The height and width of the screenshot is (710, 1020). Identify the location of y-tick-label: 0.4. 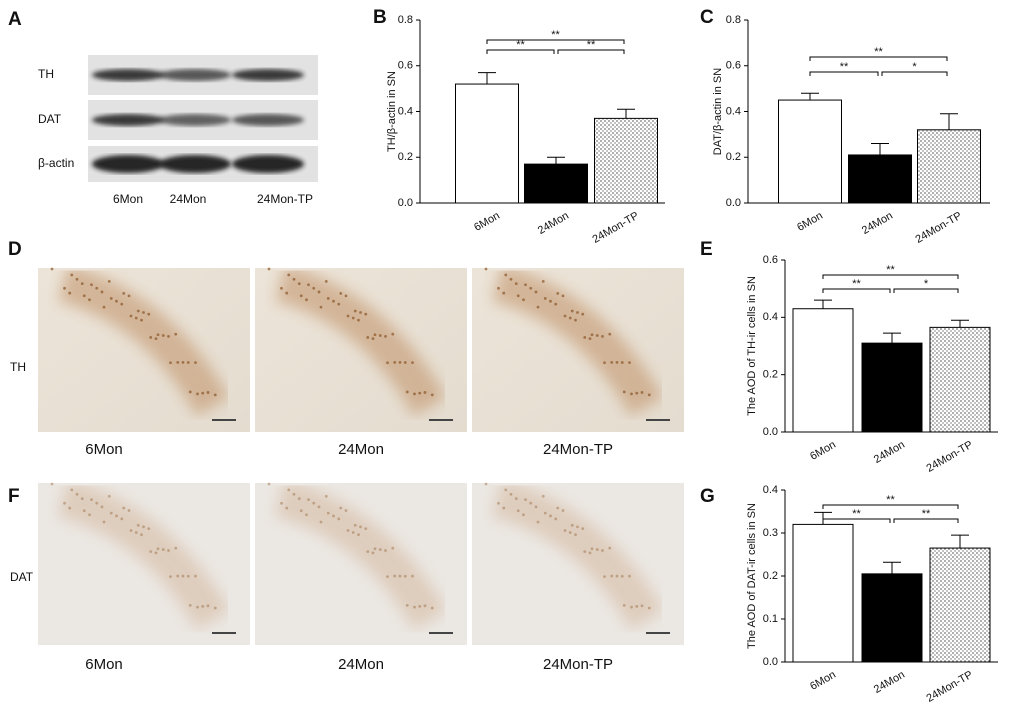
(770, 317).